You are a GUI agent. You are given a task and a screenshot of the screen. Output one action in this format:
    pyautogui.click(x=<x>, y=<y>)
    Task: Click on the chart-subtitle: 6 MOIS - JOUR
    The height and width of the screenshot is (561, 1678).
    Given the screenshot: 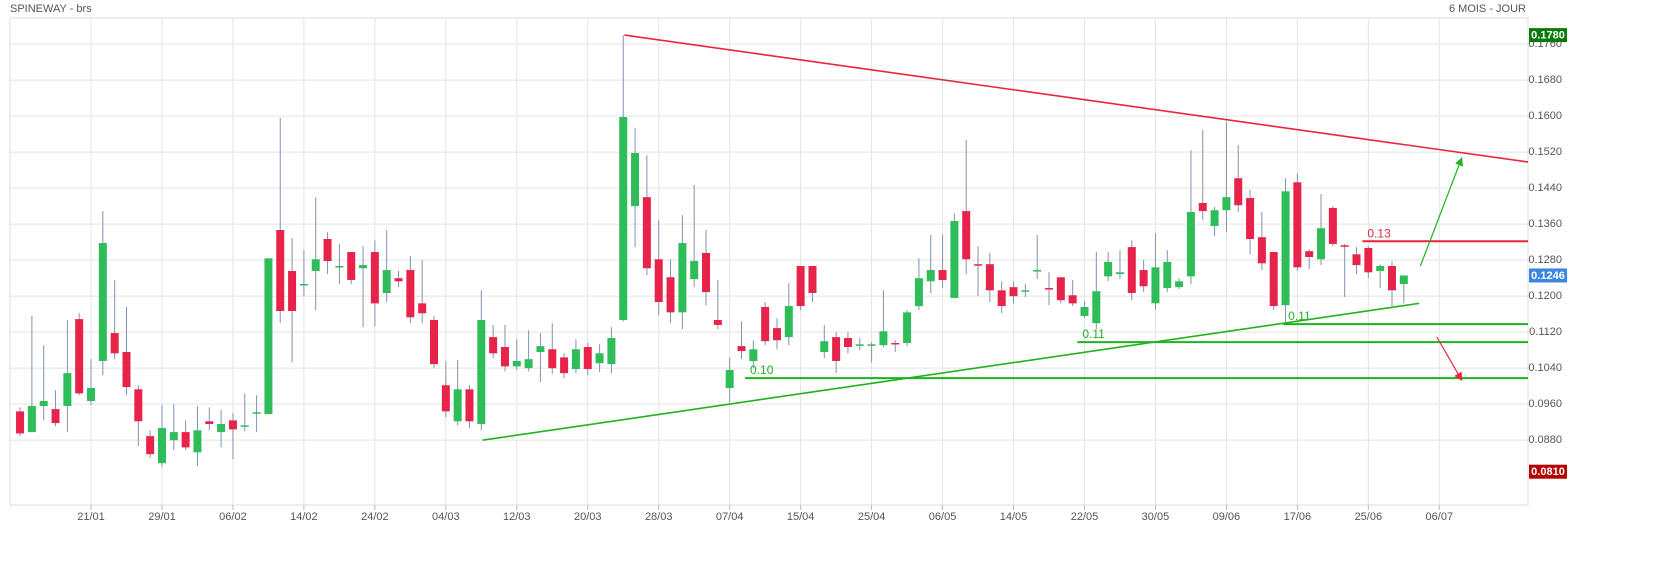 What is the action you would take?
    pyautogui.click(x=1487, y=9)
    